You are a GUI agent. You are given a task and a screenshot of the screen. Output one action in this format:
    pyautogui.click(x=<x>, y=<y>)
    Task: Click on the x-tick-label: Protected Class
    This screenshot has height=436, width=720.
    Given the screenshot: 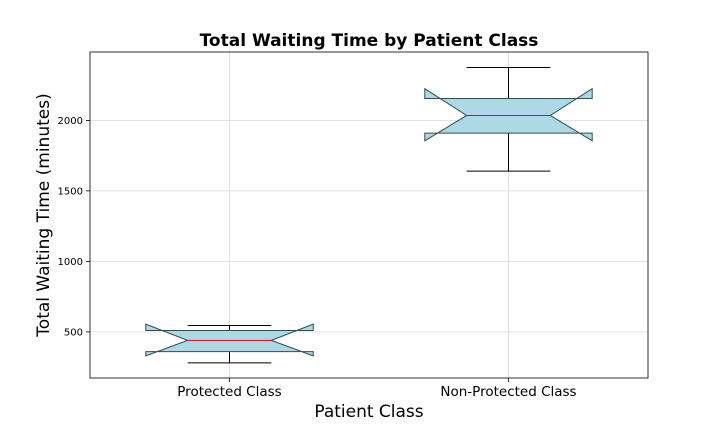 What is the action you would take?
    pyautogui.click(x=229, y=392)
    